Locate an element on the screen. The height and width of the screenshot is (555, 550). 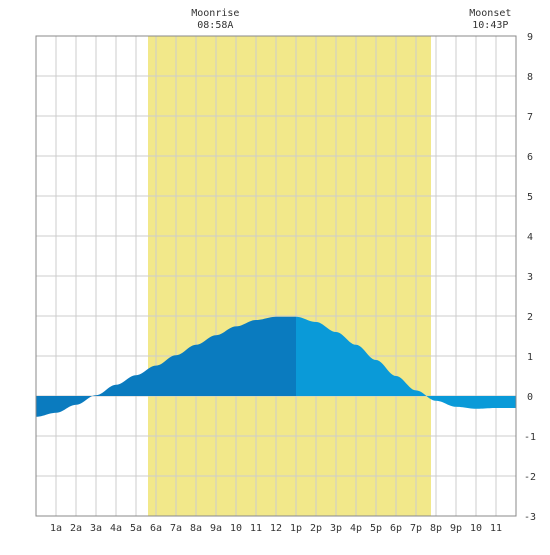
y-tick-label: -2 is located at coordinates (530, 477).